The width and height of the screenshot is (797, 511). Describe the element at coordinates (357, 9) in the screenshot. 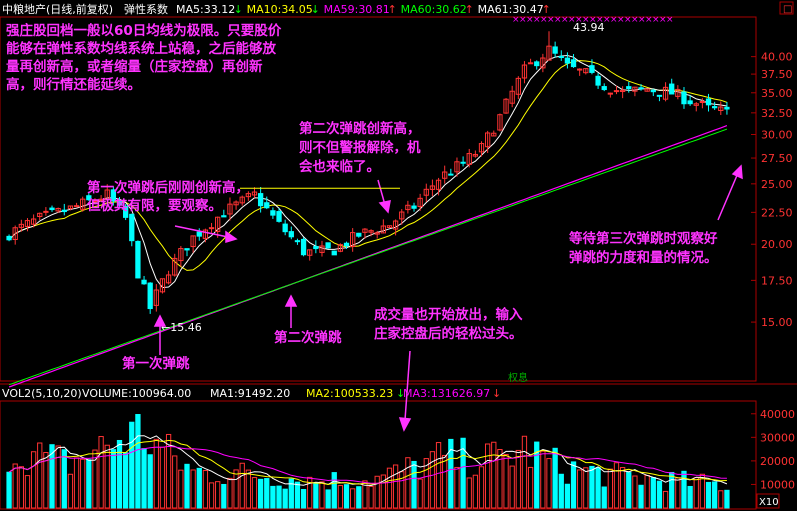

I see `ma-readout: MA59:30.81` at that location.